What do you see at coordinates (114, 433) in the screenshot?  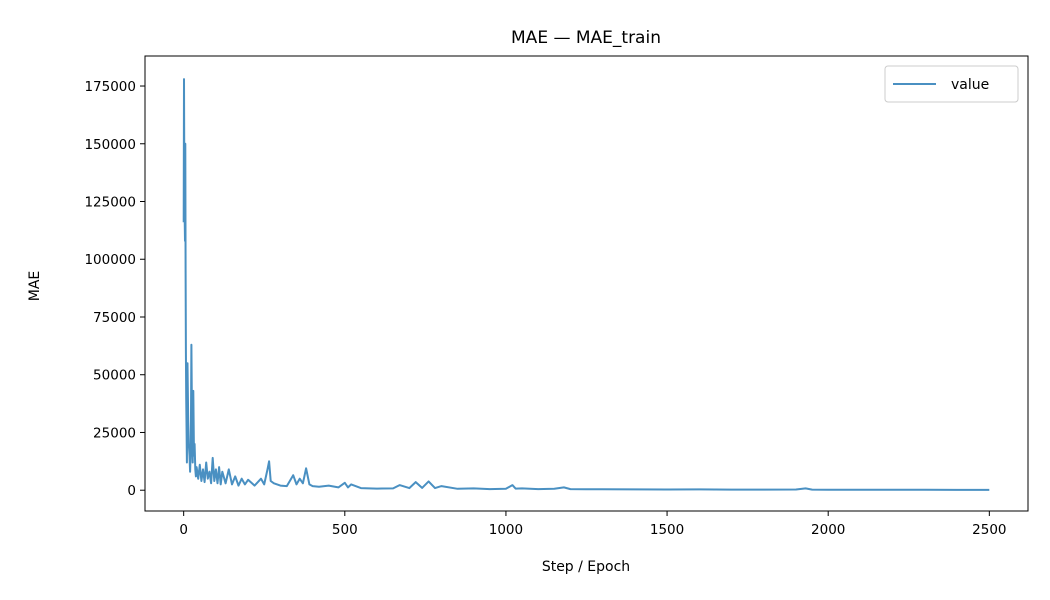 I see `y-tick-label: 25000` at bounding box center [114, 433].